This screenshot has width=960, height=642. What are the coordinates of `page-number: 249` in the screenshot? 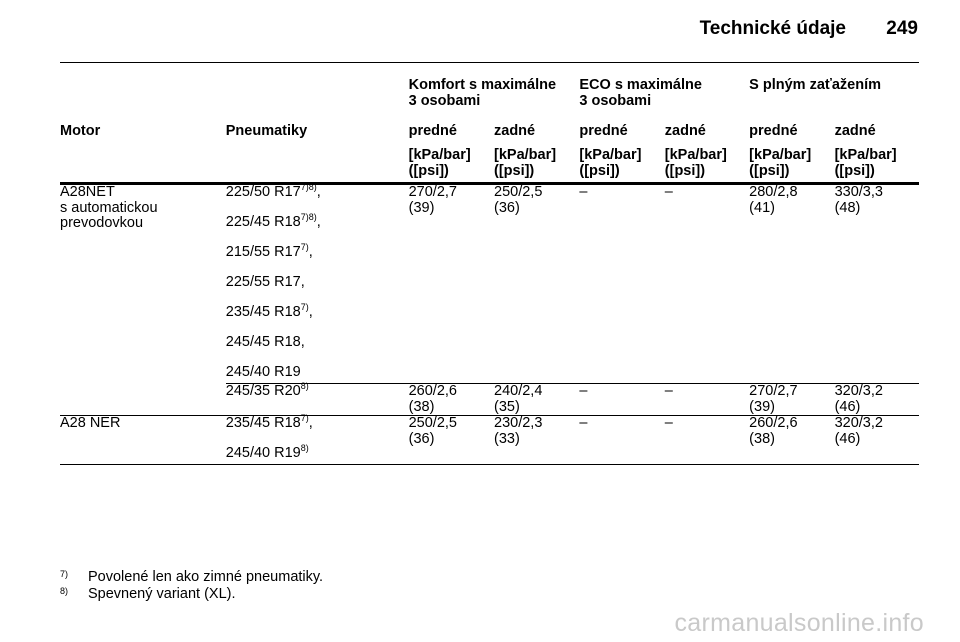 It's located at (902, 28).